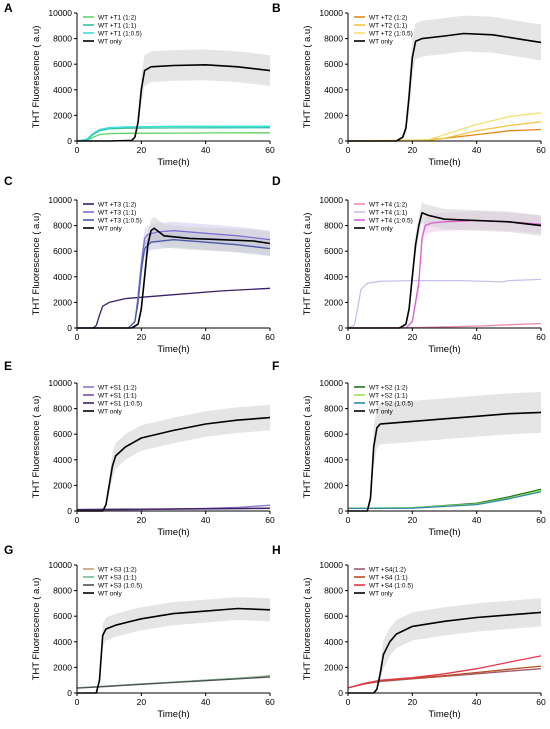 The width and height of the screenshot is (550, 729). I want to click on panel-label: D, so click(276, 181).